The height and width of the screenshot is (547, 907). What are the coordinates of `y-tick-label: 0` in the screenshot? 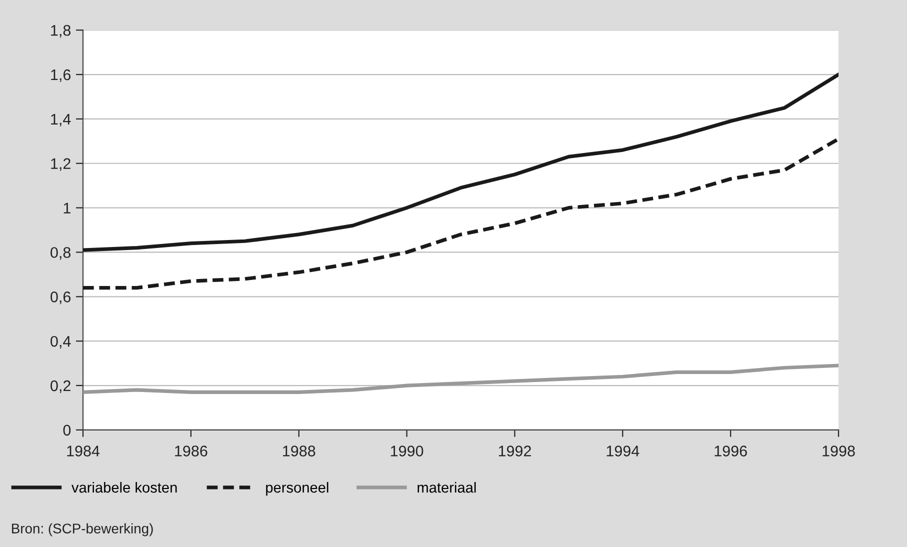 It's located at (67, 430).